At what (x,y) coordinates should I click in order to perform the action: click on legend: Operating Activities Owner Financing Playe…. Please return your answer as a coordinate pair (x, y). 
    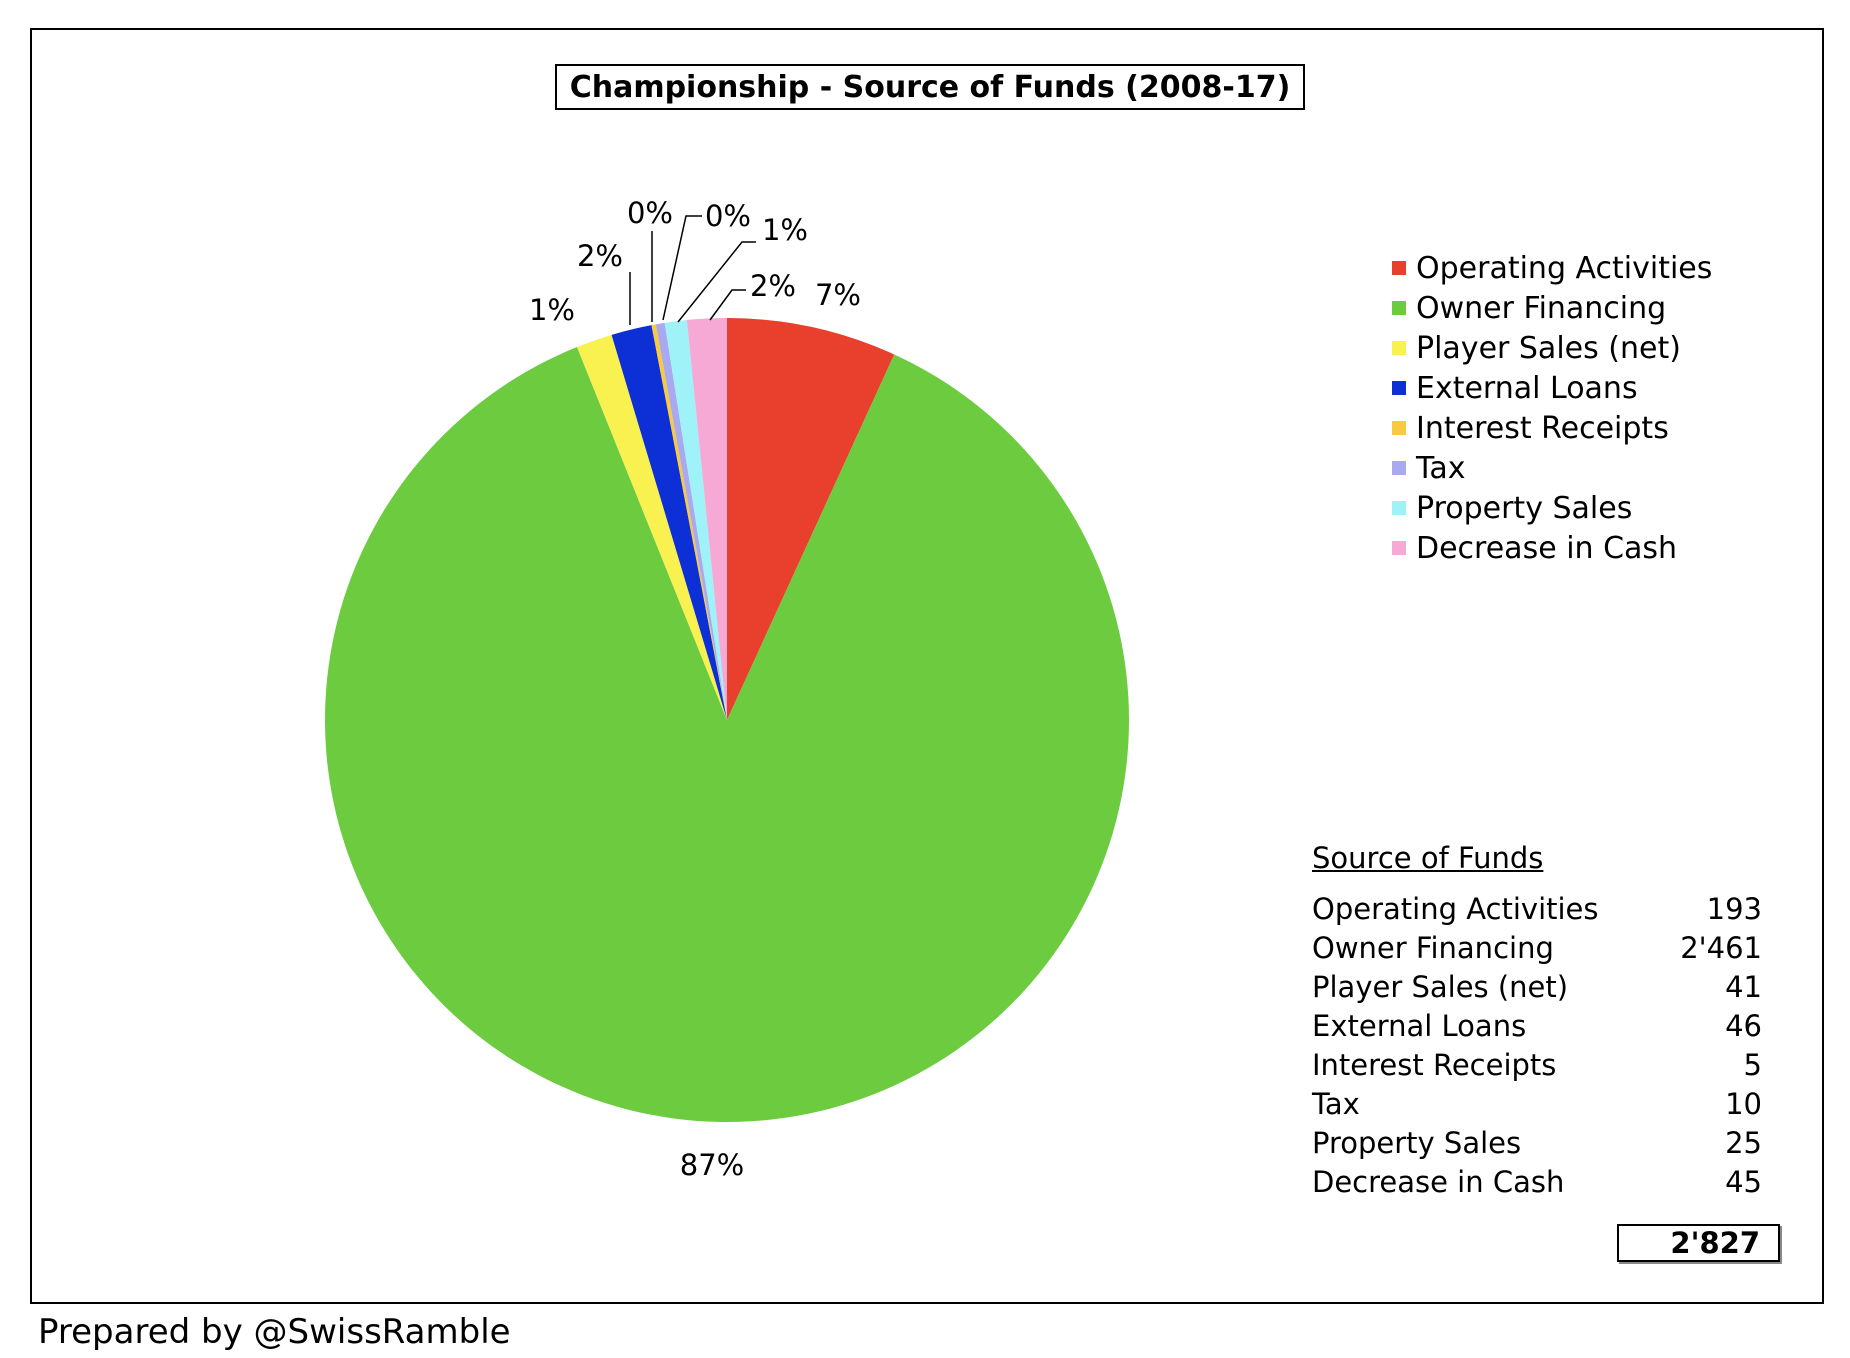
    Looking at the image, I should click on (1552, 408).